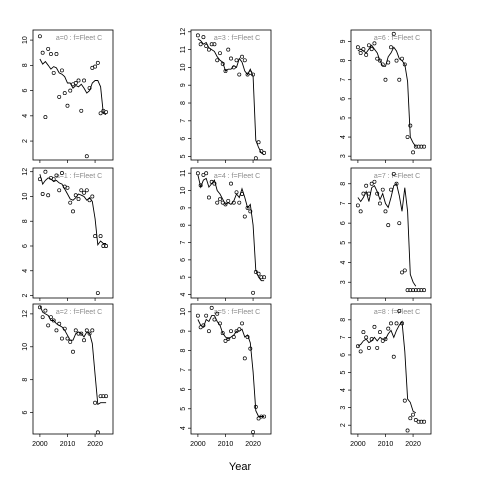  Describe the element at coordinates (240, 467) in the screenshot. I see `x-axis-title: Year` at that location.